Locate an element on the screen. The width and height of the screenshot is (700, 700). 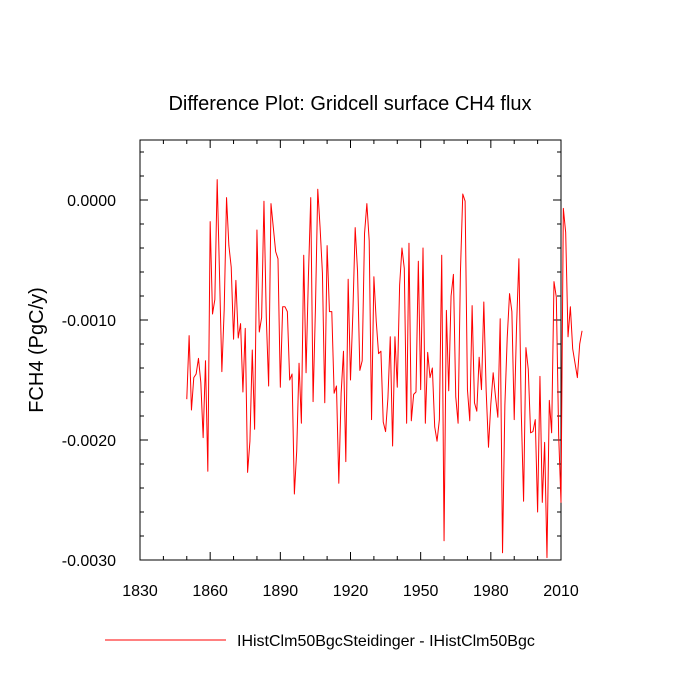
x-tick-label: 1830 is located at coordinates (140, 591).